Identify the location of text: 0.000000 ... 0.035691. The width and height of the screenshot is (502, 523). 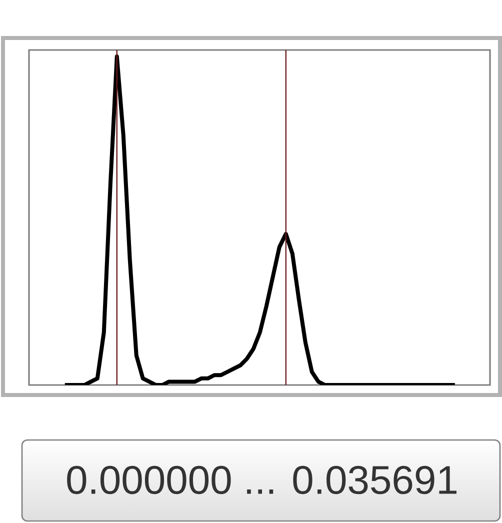
(261, 480).